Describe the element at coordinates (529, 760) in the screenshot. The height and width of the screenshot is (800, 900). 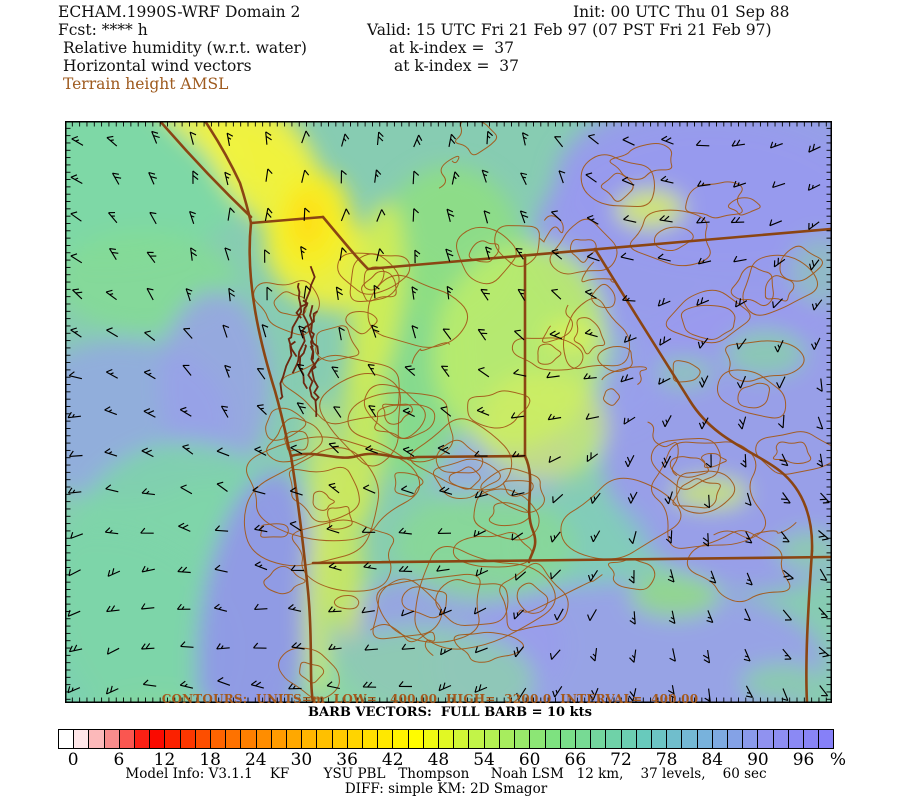
I see `colorbar-tick-label: 60` at that location.